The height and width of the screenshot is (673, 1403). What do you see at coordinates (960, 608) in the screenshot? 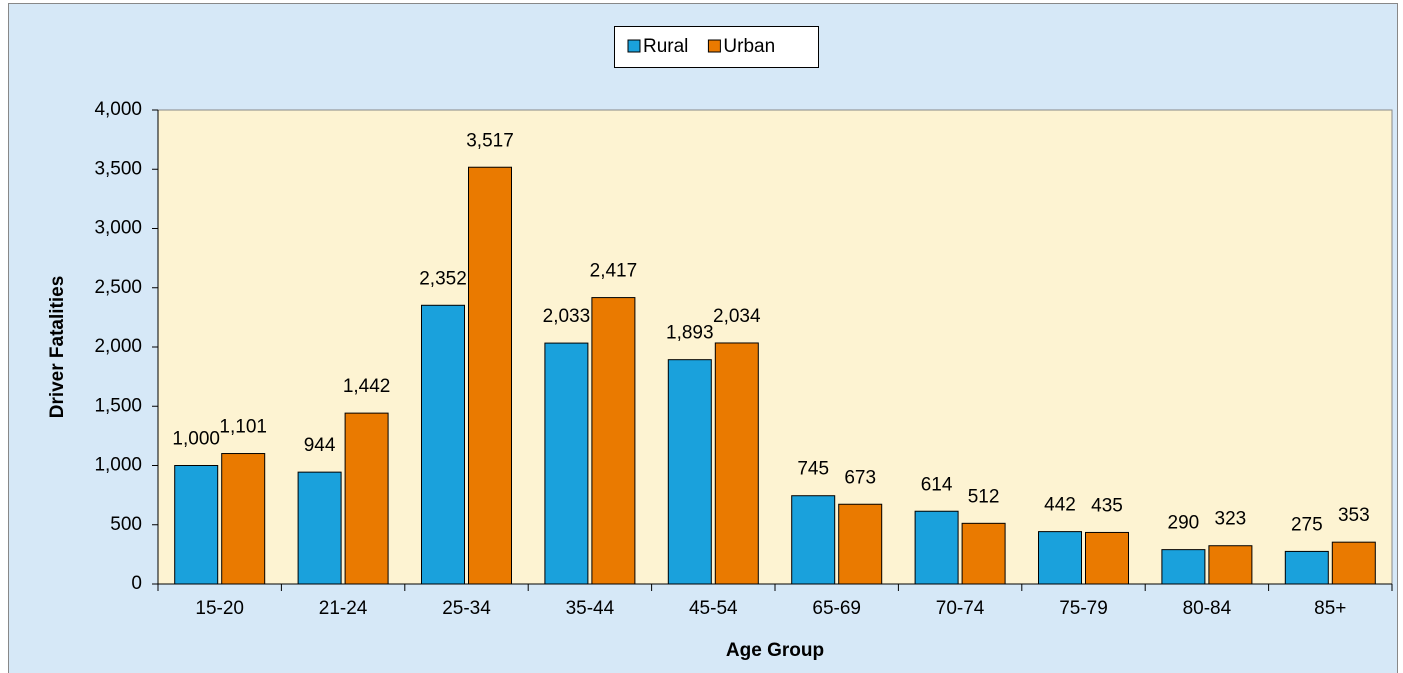
I see `x-tick-label: 70-74` at bounding box center [960, 608].